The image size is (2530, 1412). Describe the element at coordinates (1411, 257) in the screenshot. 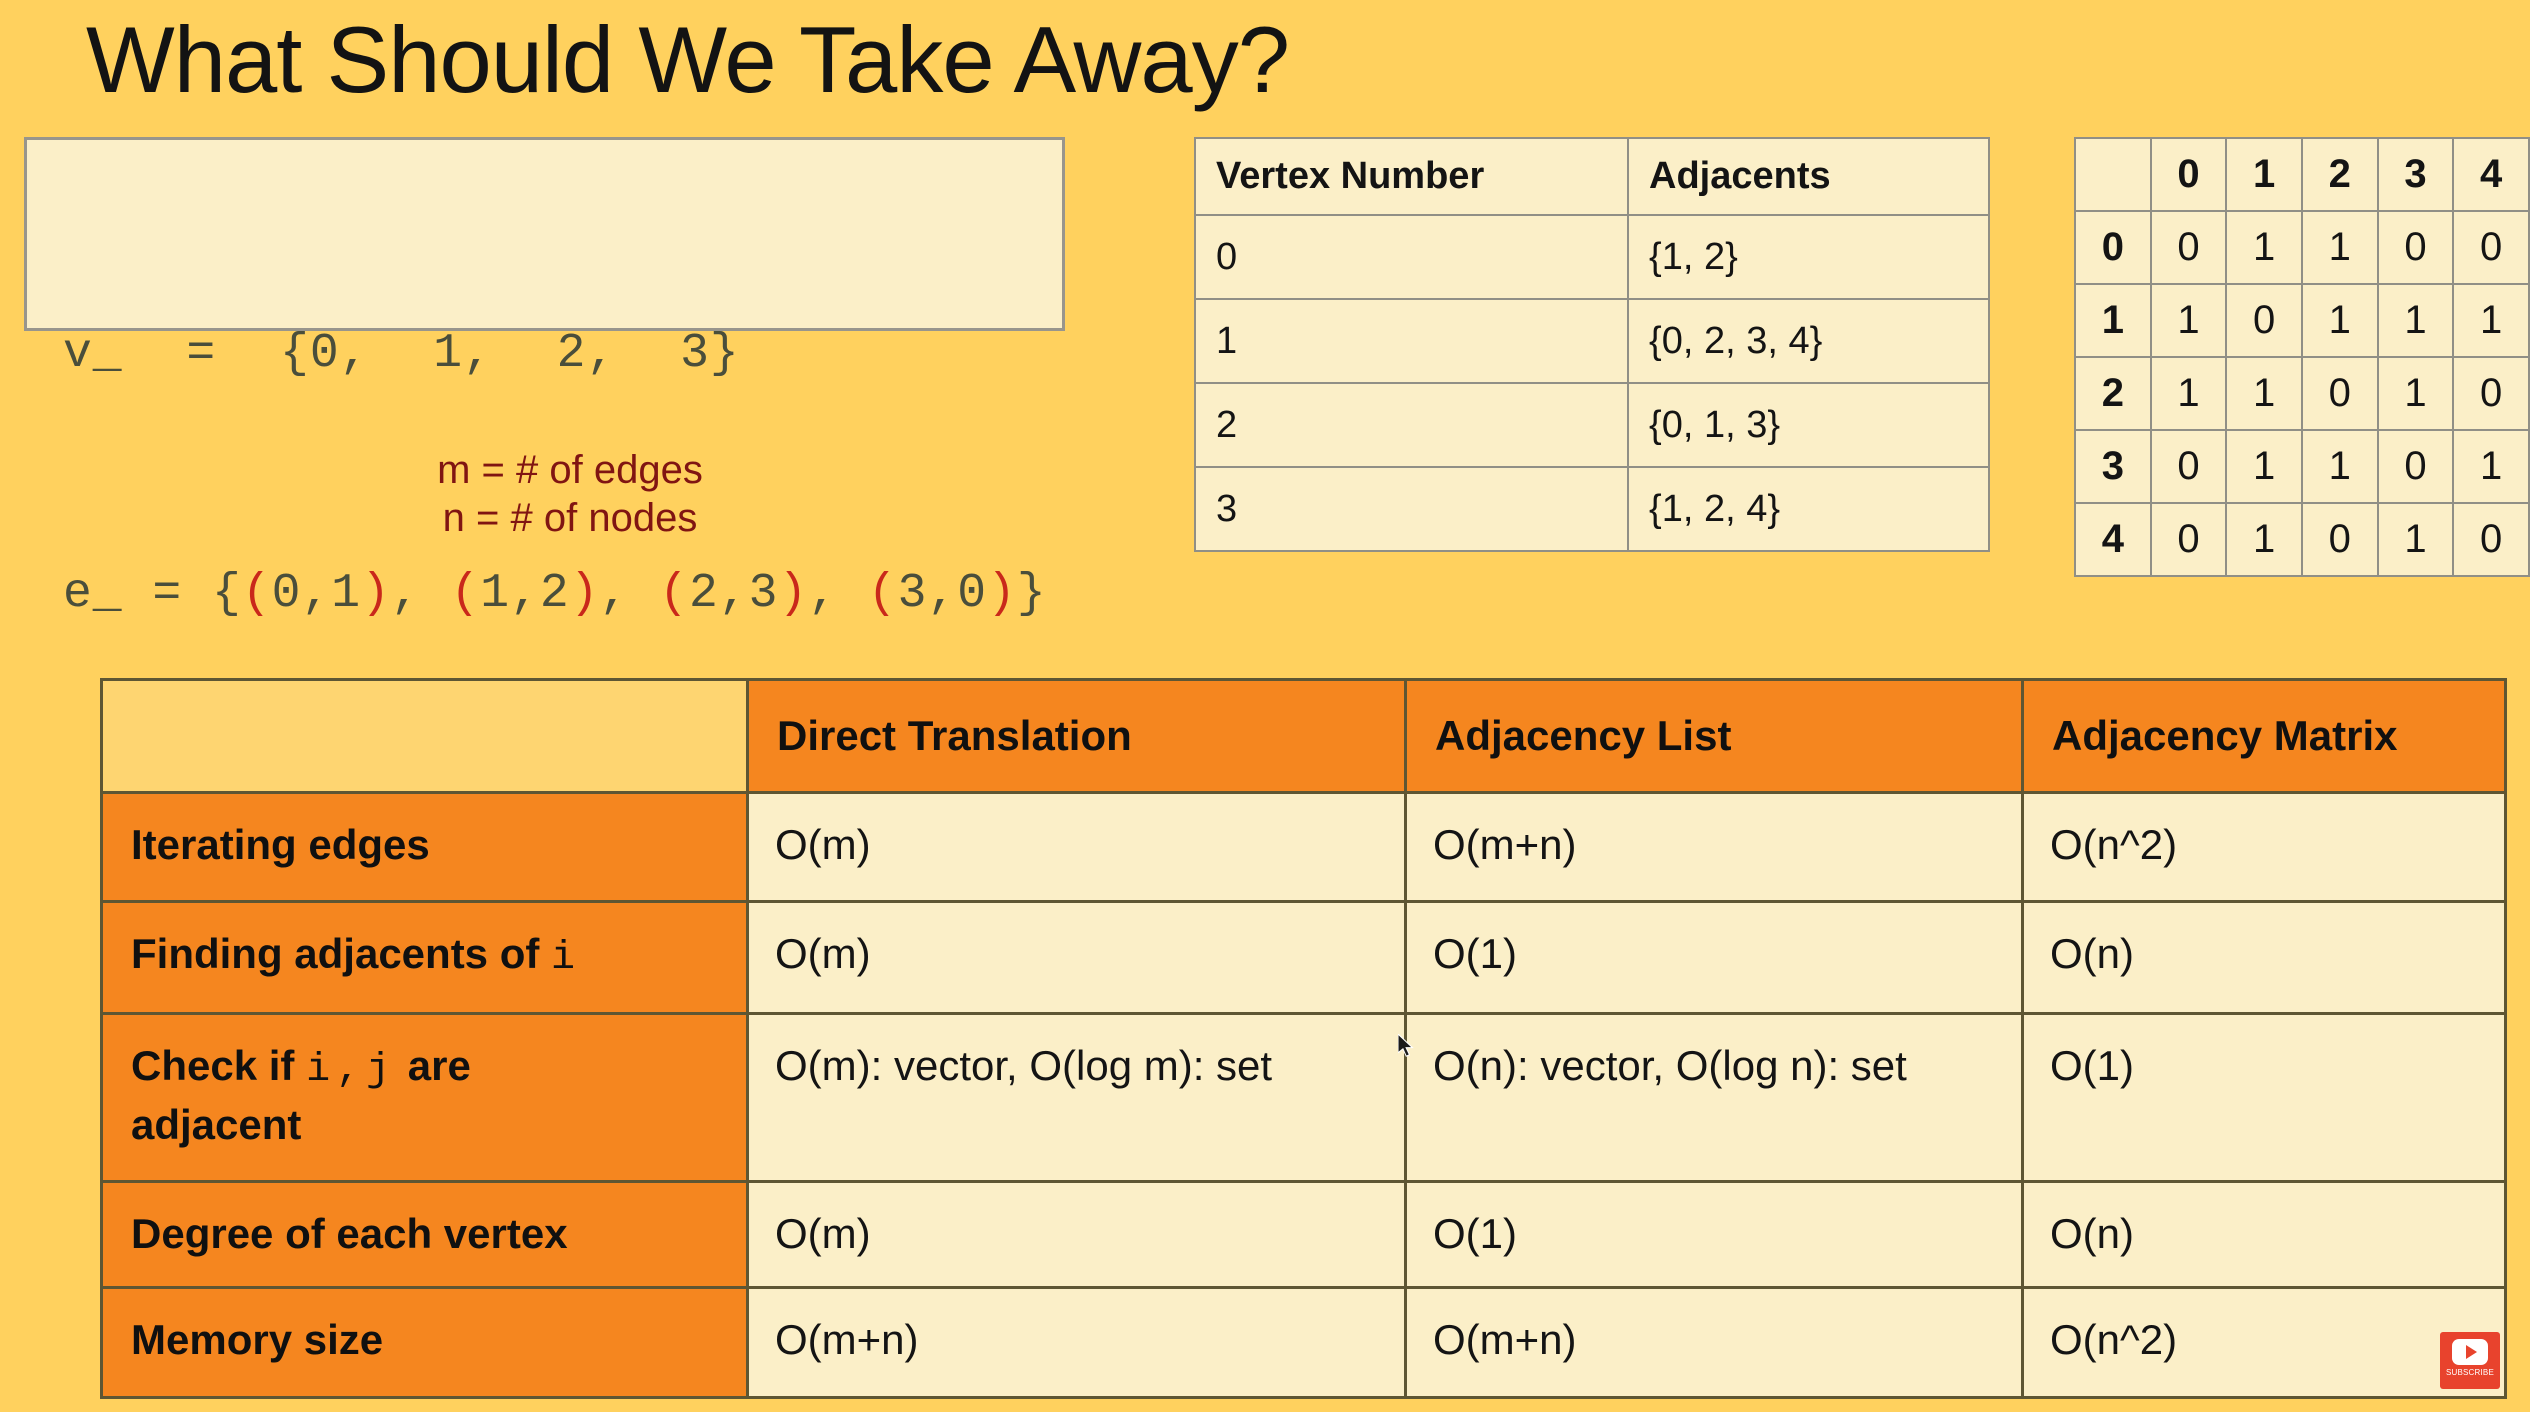

I see `vertex-number-cell: 0` at that location.